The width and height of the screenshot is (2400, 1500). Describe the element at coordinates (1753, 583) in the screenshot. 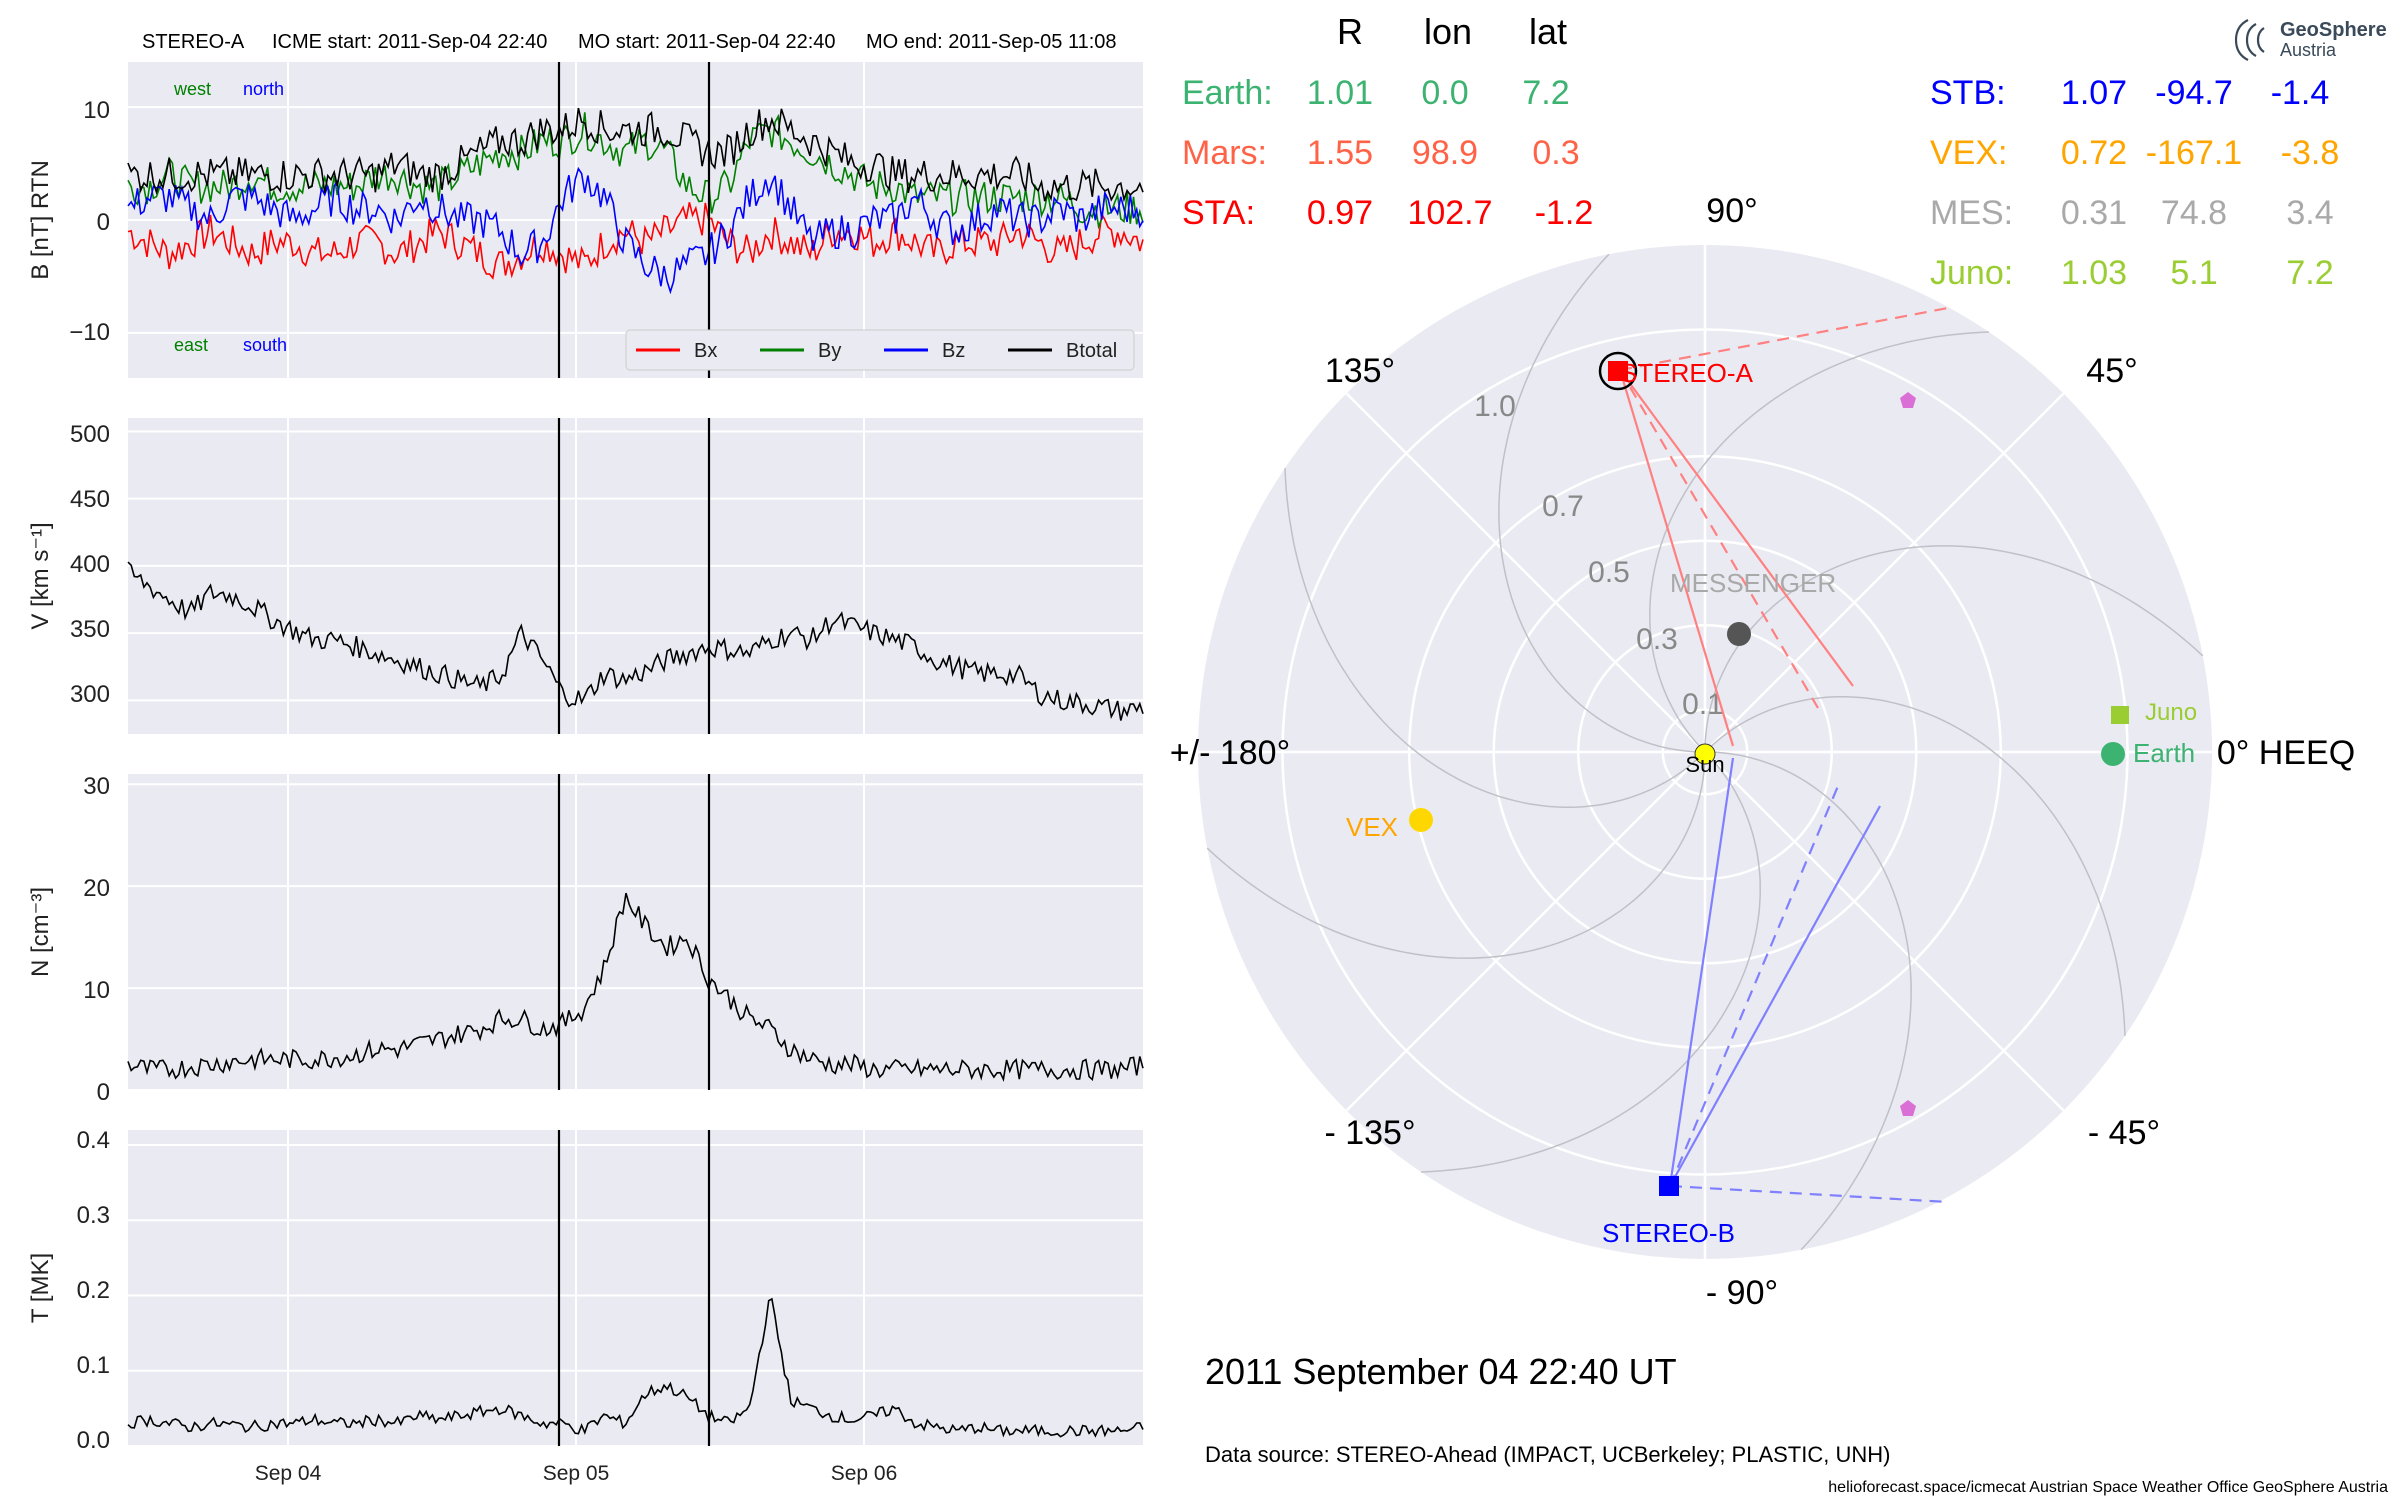

I see `messenger-label: MESSENGER` at that location.